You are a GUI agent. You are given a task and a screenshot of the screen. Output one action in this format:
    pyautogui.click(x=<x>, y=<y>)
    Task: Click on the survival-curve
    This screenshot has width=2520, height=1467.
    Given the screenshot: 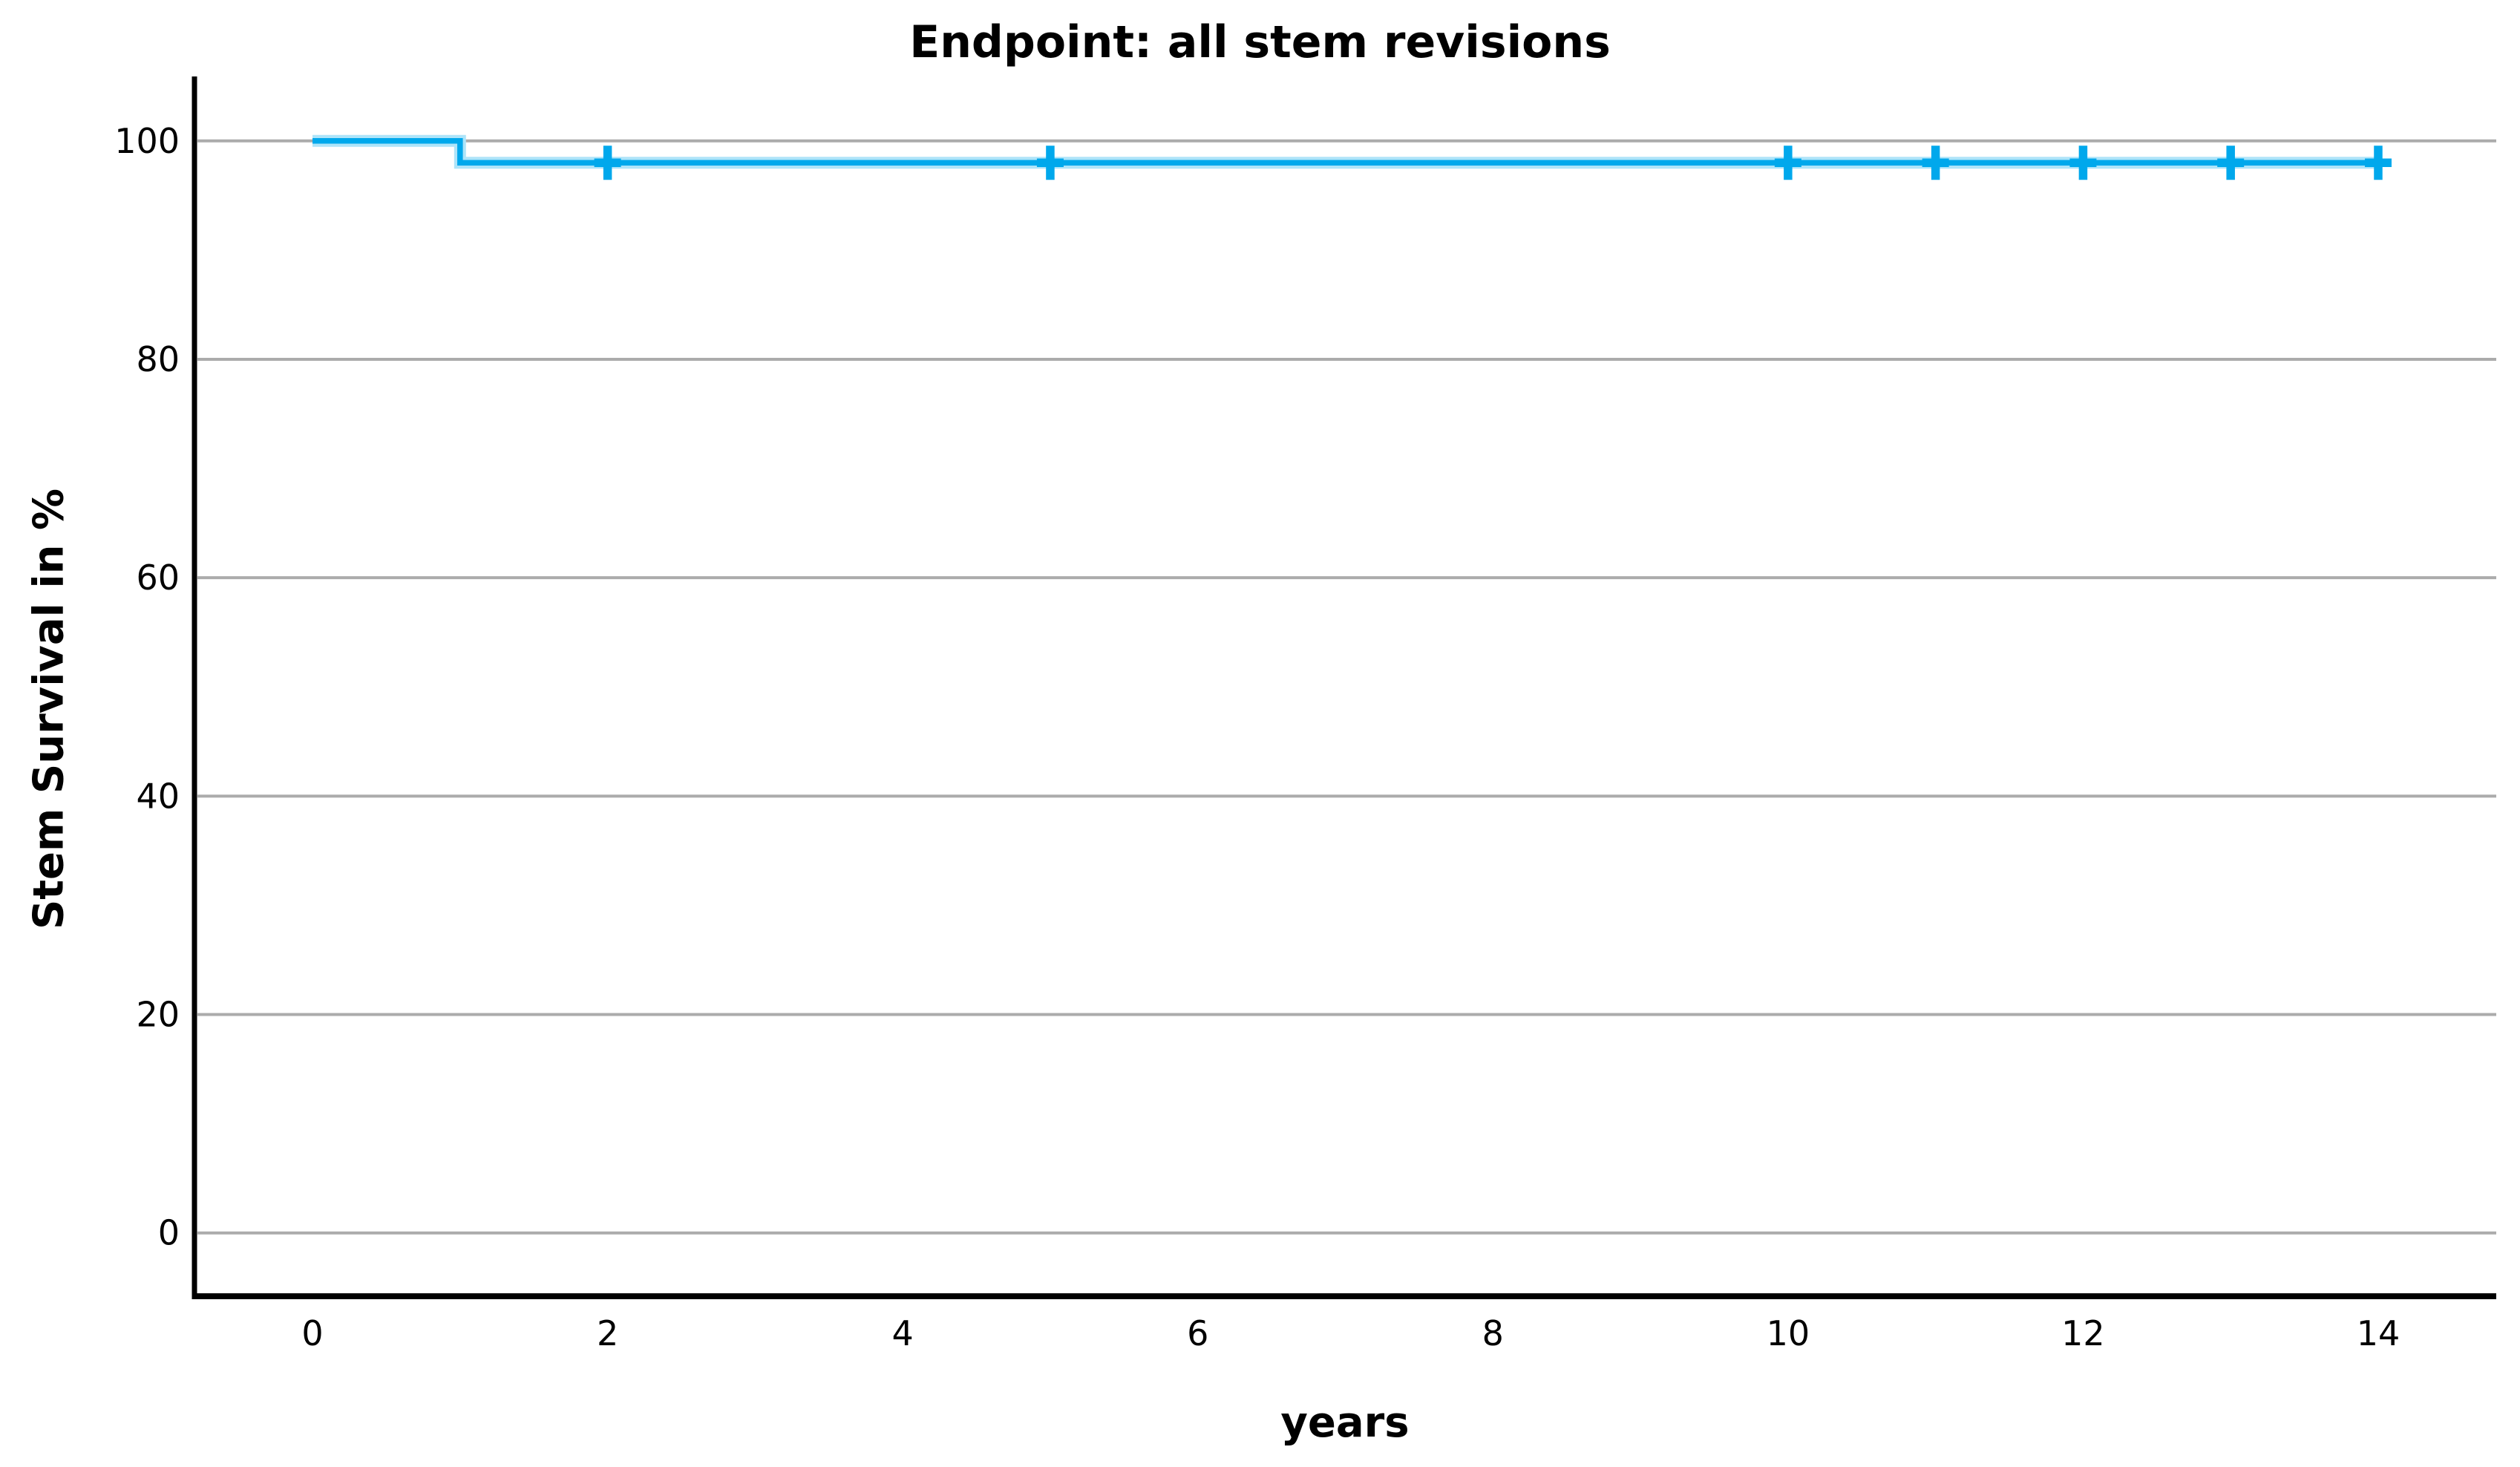 What is the action you would take?
    pyautogui.click(x=1345, y=151)
    